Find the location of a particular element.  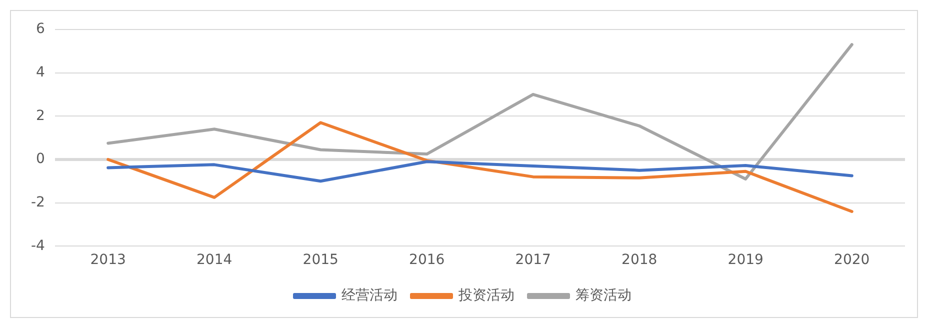

y-tick-label: -4 is located at coordinates (38, 246).